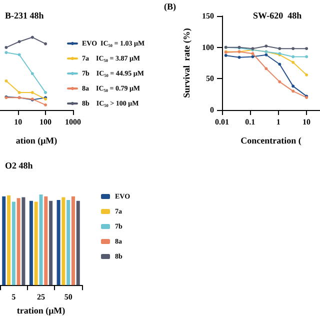 Image resolution: width=320 pixels, height=320 pixels. Describe the element at coordinates (212, 110) in the screenshot. I see `y-tick-label: 0` at that location.